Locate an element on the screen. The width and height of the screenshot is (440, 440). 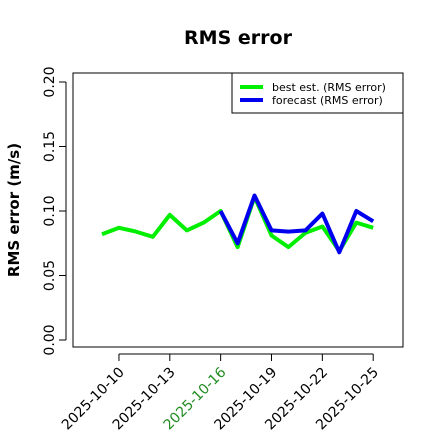
y-tick-label: 0.00 is located at coordinates (50, 339).